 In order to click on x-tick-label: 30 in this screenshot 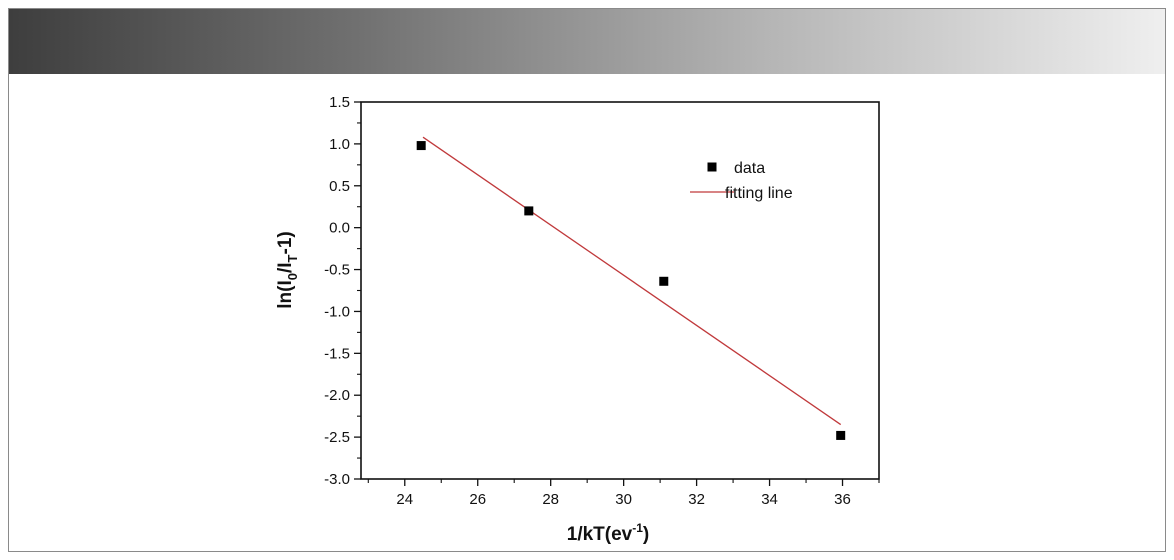, I will do `click(623, 499)`.